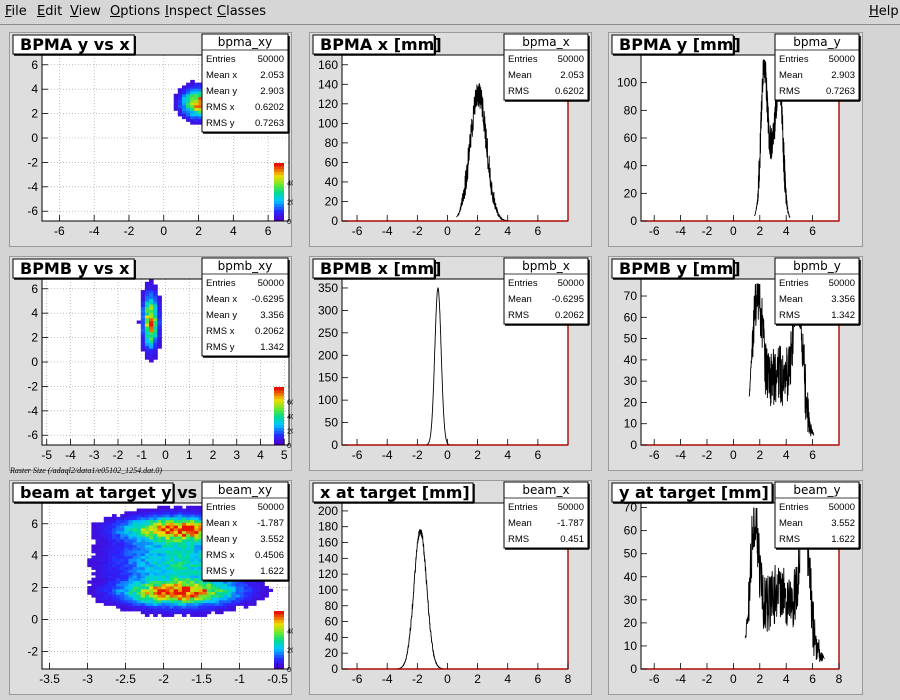  Describe the element at coordinates (135, 11) in the screenshot. I see `menu-options: Options` at that location.